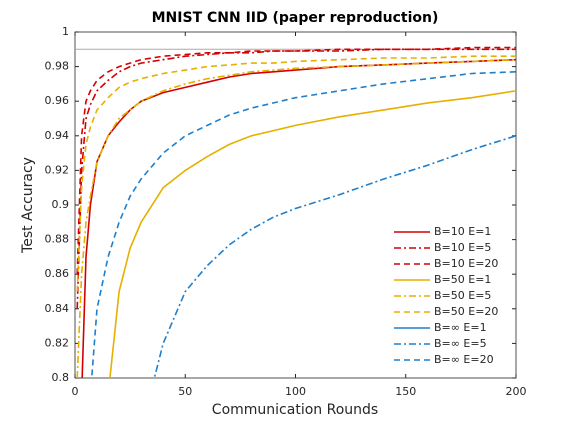  I want to click on legend-label: B=10 E=5, so click(462, 247).